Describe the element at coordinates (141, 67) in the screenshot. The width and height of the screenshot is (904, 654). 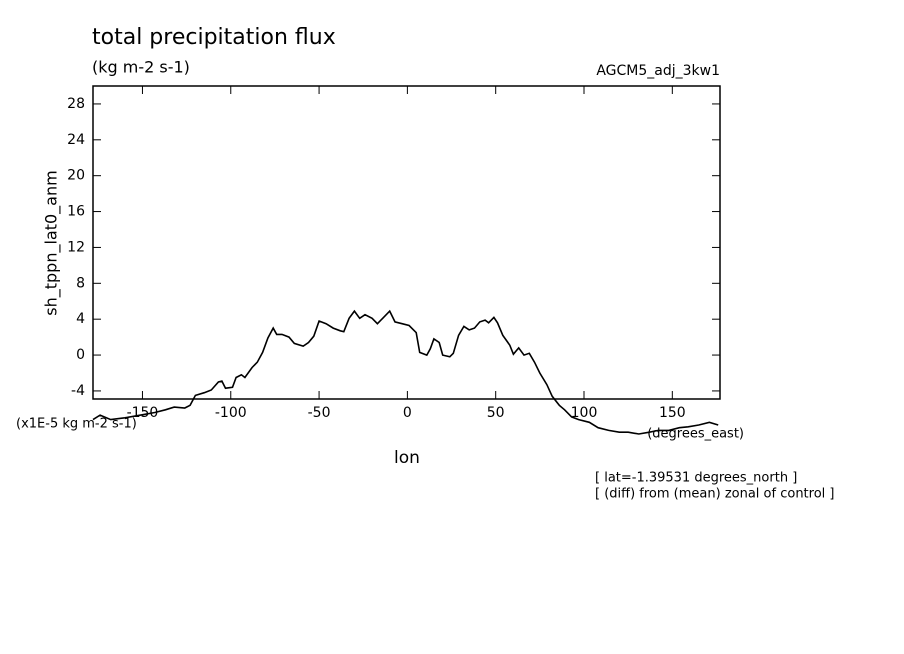
I see `chart-subtitle: (kg m-2 s-1)` at that location.